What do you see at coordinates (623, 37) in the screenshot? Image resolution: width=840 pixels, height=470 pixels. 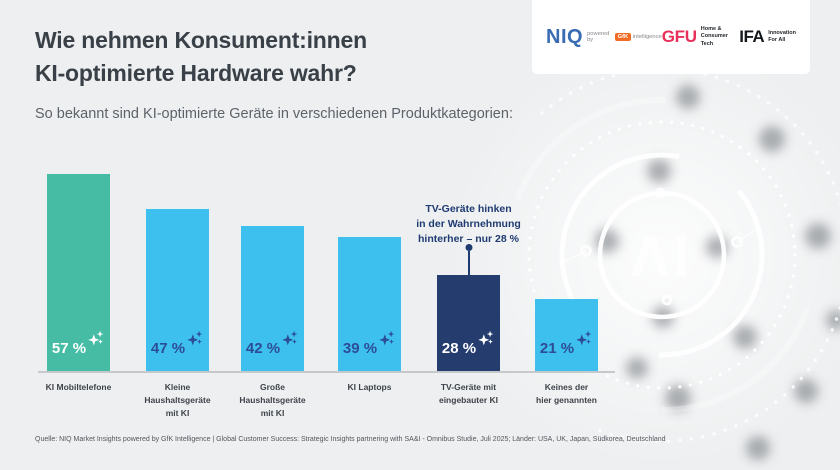 I see `gfk-badge: GfK` at bounding box center [623, 37].